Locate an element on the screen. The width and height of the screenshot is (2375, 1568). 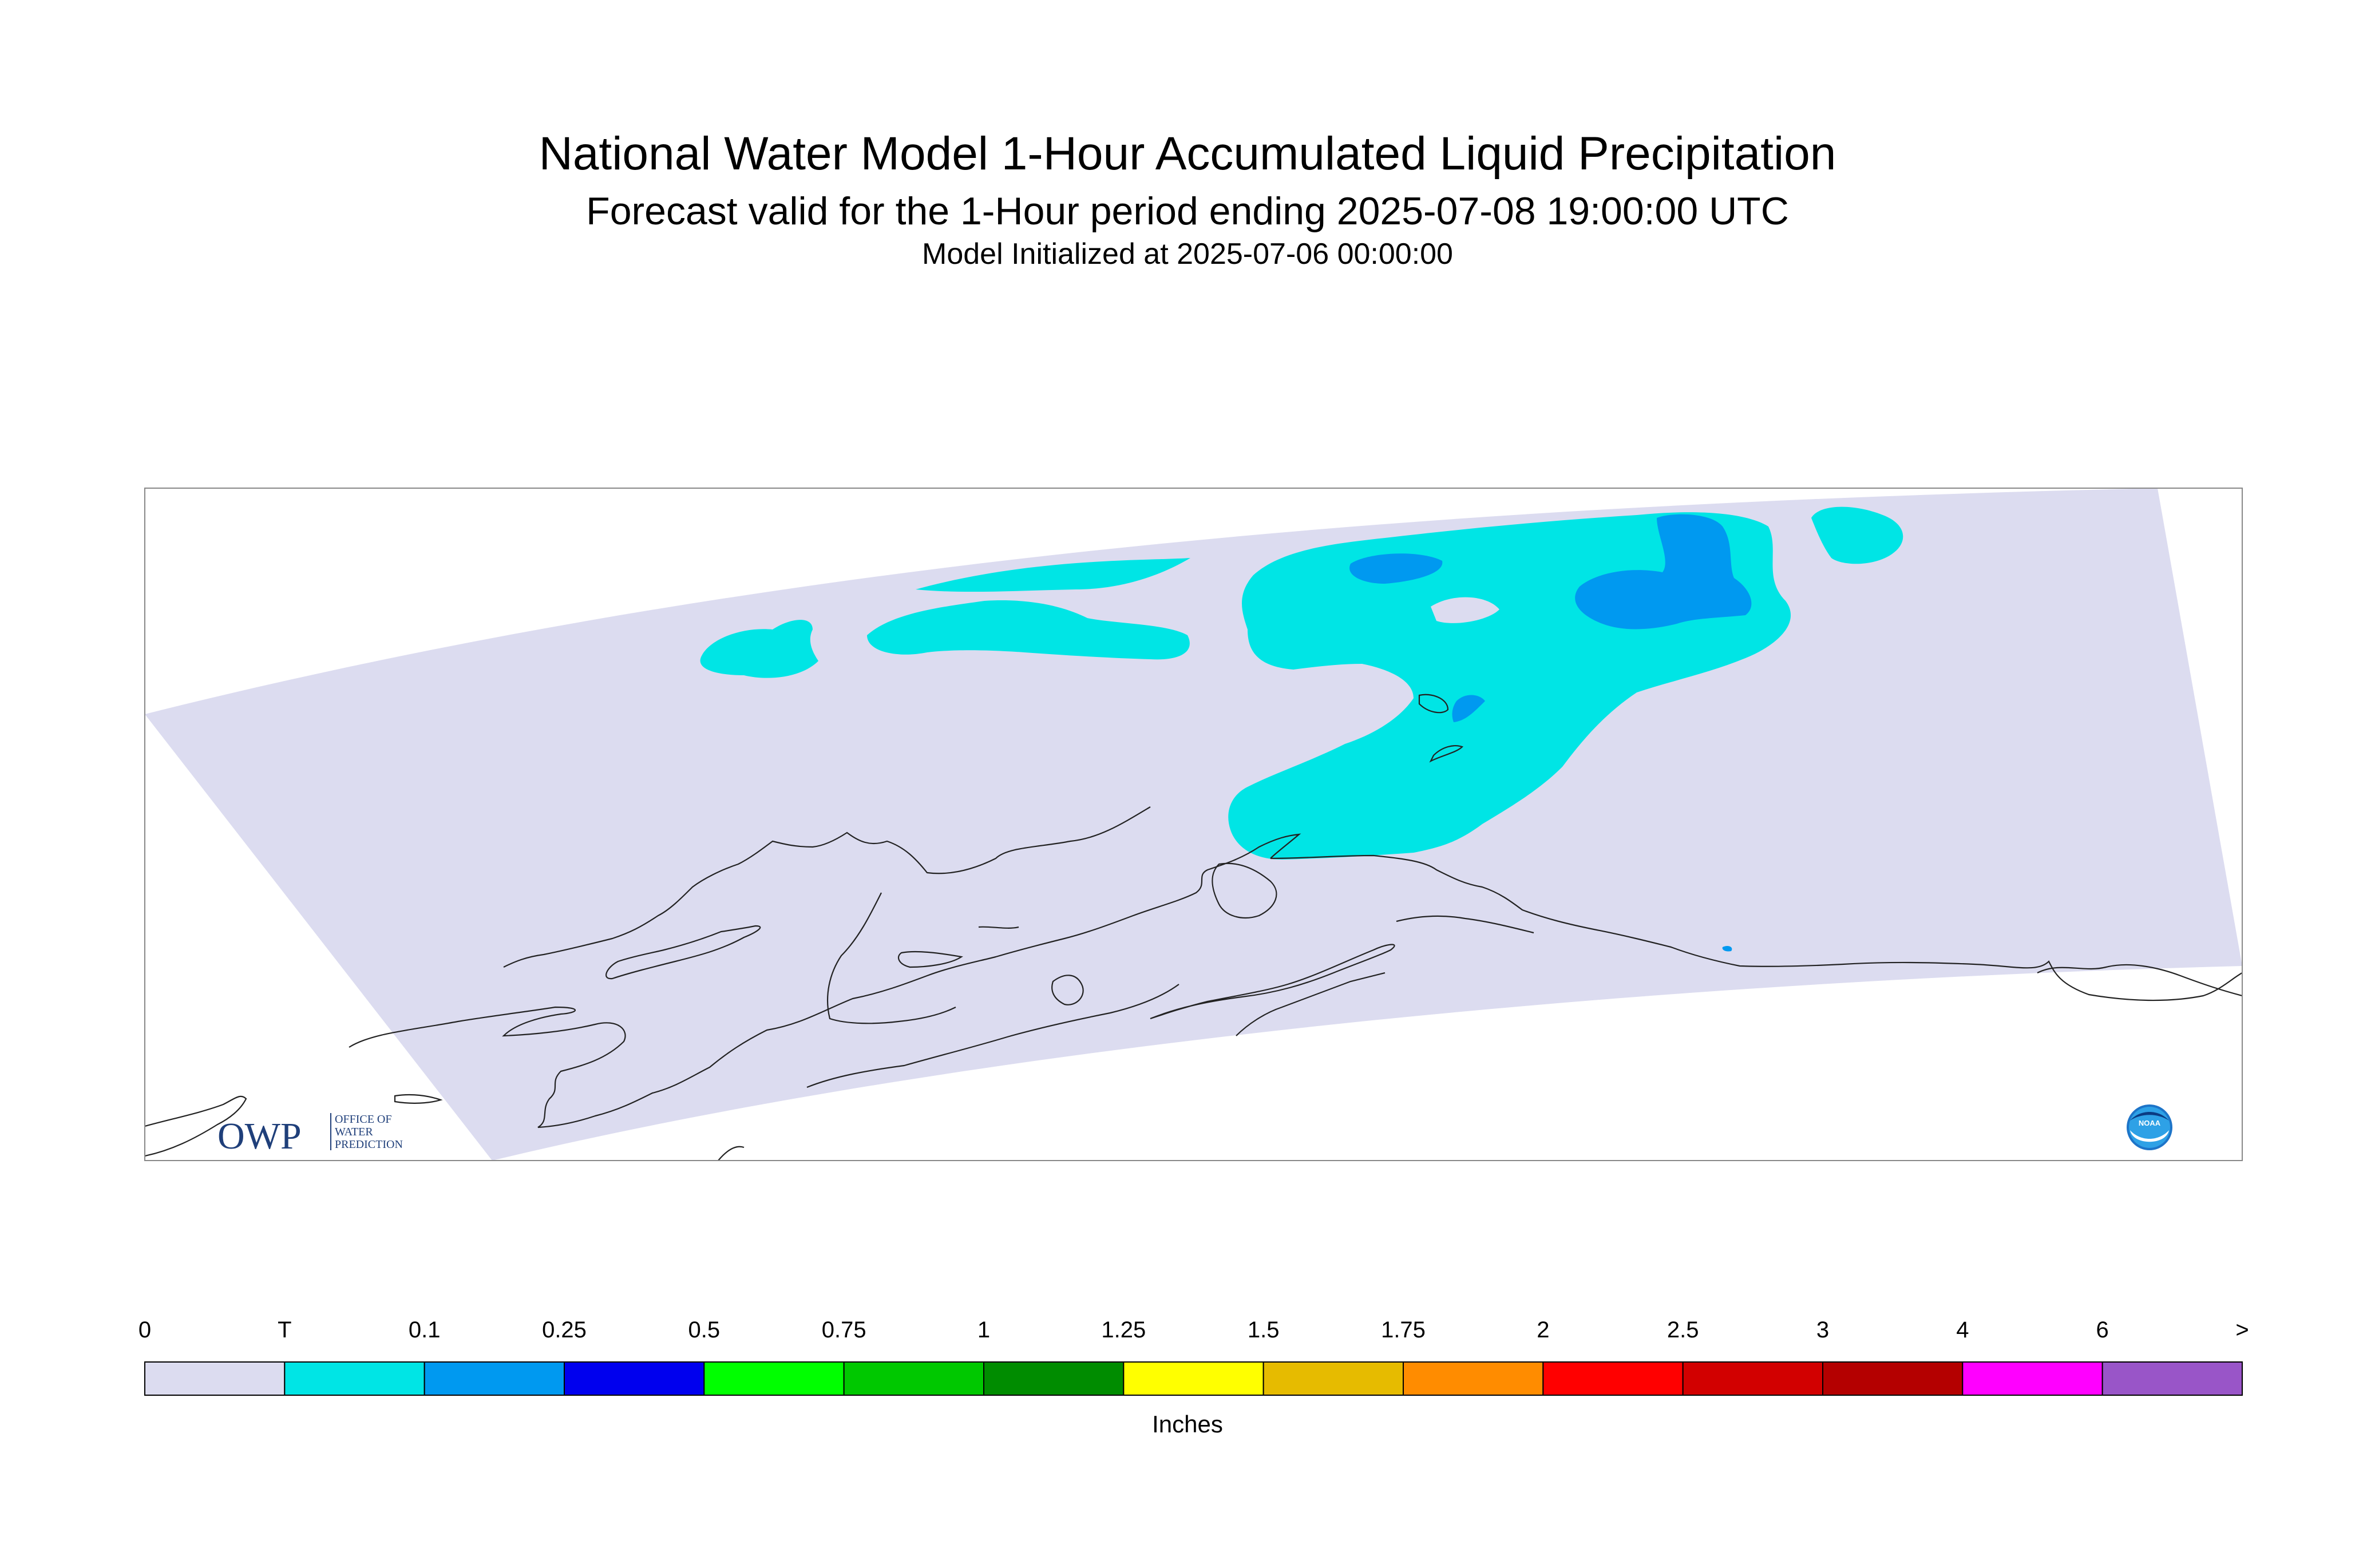
colorbar-tick-label: 0.5 is located at coordinates (705, 1330).